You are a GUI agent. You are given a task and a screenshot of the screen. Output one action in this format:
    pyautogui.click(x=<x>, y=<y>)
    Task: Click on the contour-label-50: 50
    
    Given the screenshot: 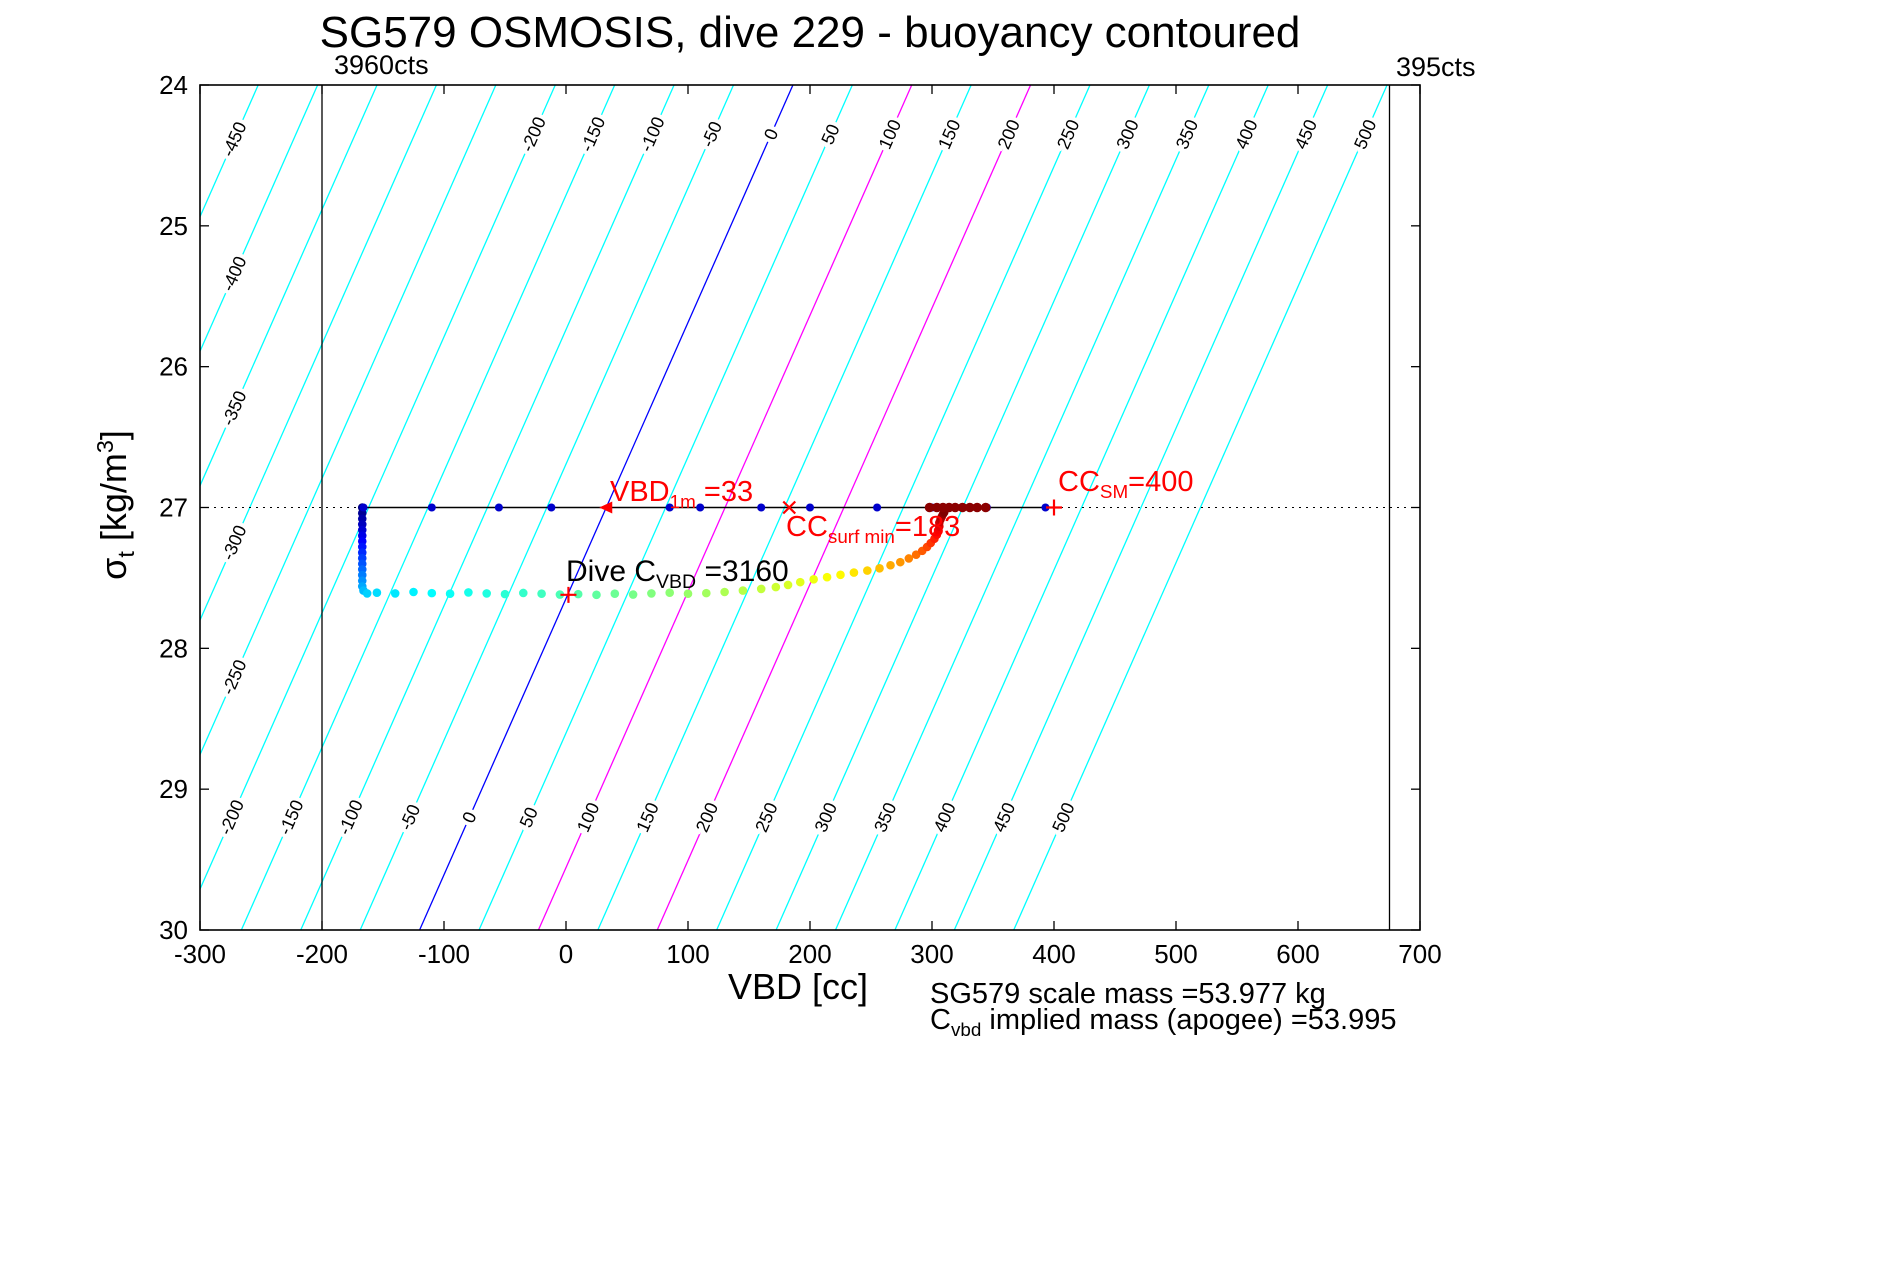 What is the action you would take?
    pyautogui.click(x=529, y=817)
    